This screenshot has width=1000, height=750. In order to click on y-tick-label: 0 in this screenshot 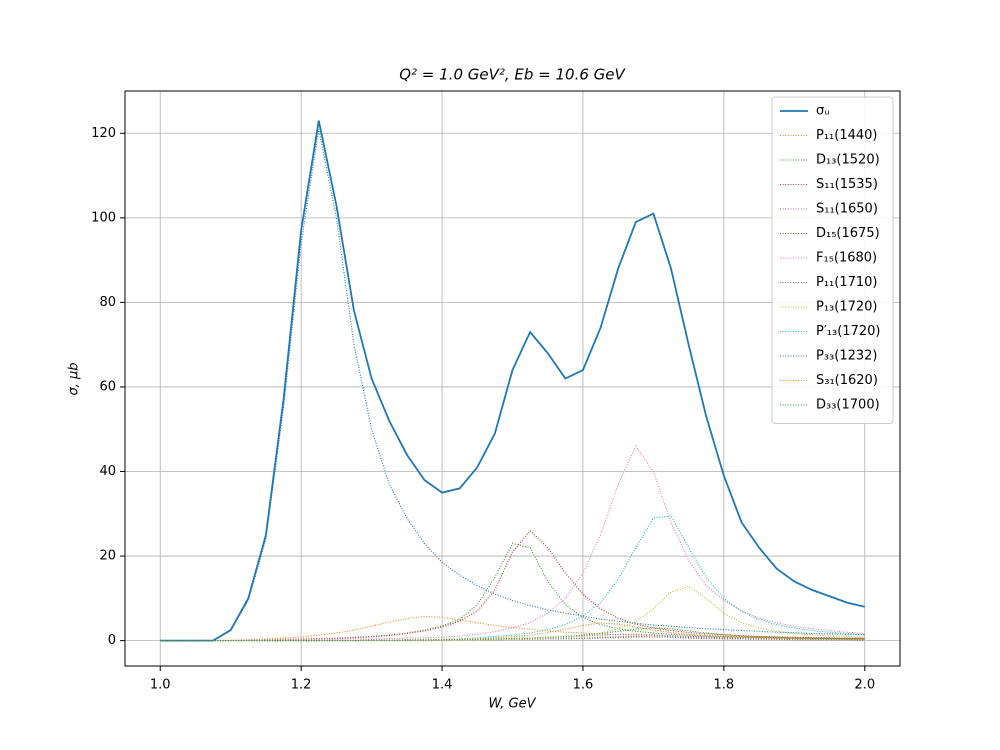, I will do `click(112, 640)`.